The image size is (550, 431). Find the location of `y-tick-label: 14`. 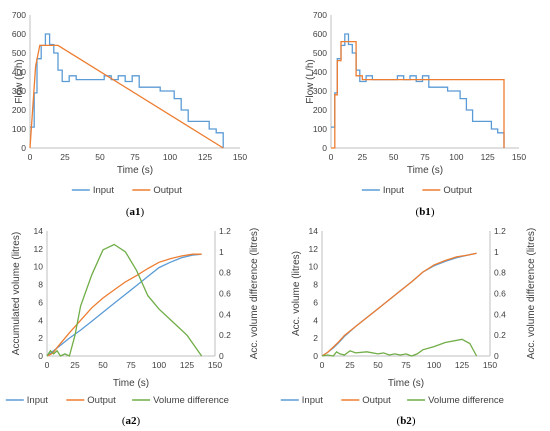

y-tick-label: 14 is located at coordinates (314, 231).